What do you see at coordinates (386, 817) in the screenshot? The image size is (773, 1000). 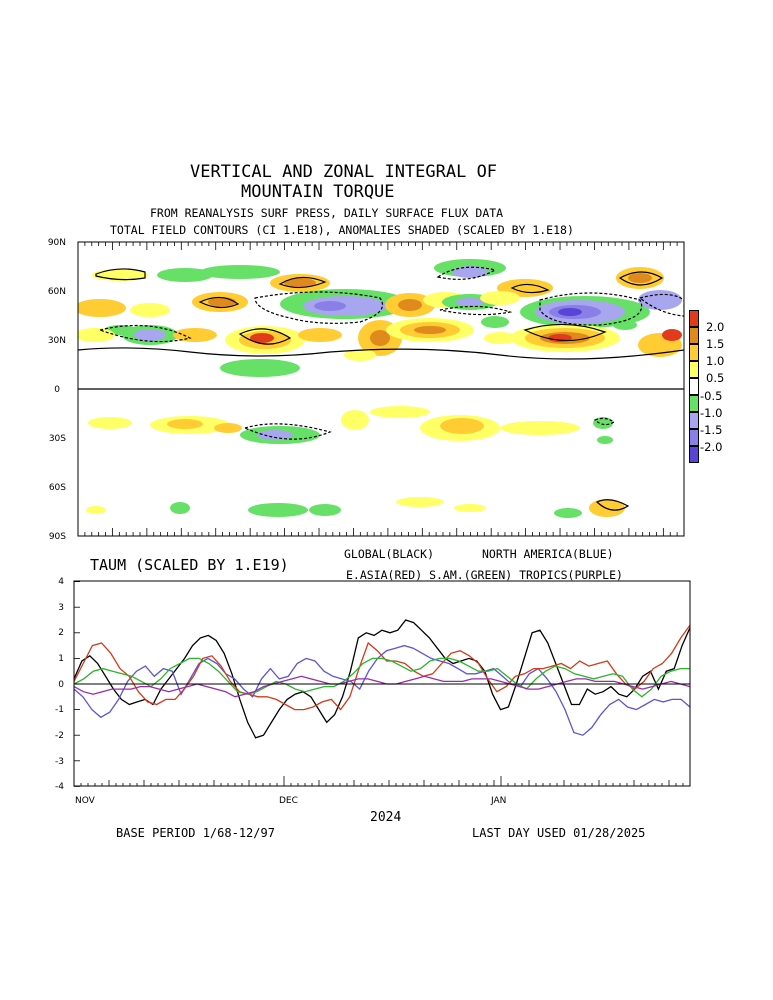 I see `year-label: 2024` at bounding box center [386, 817].